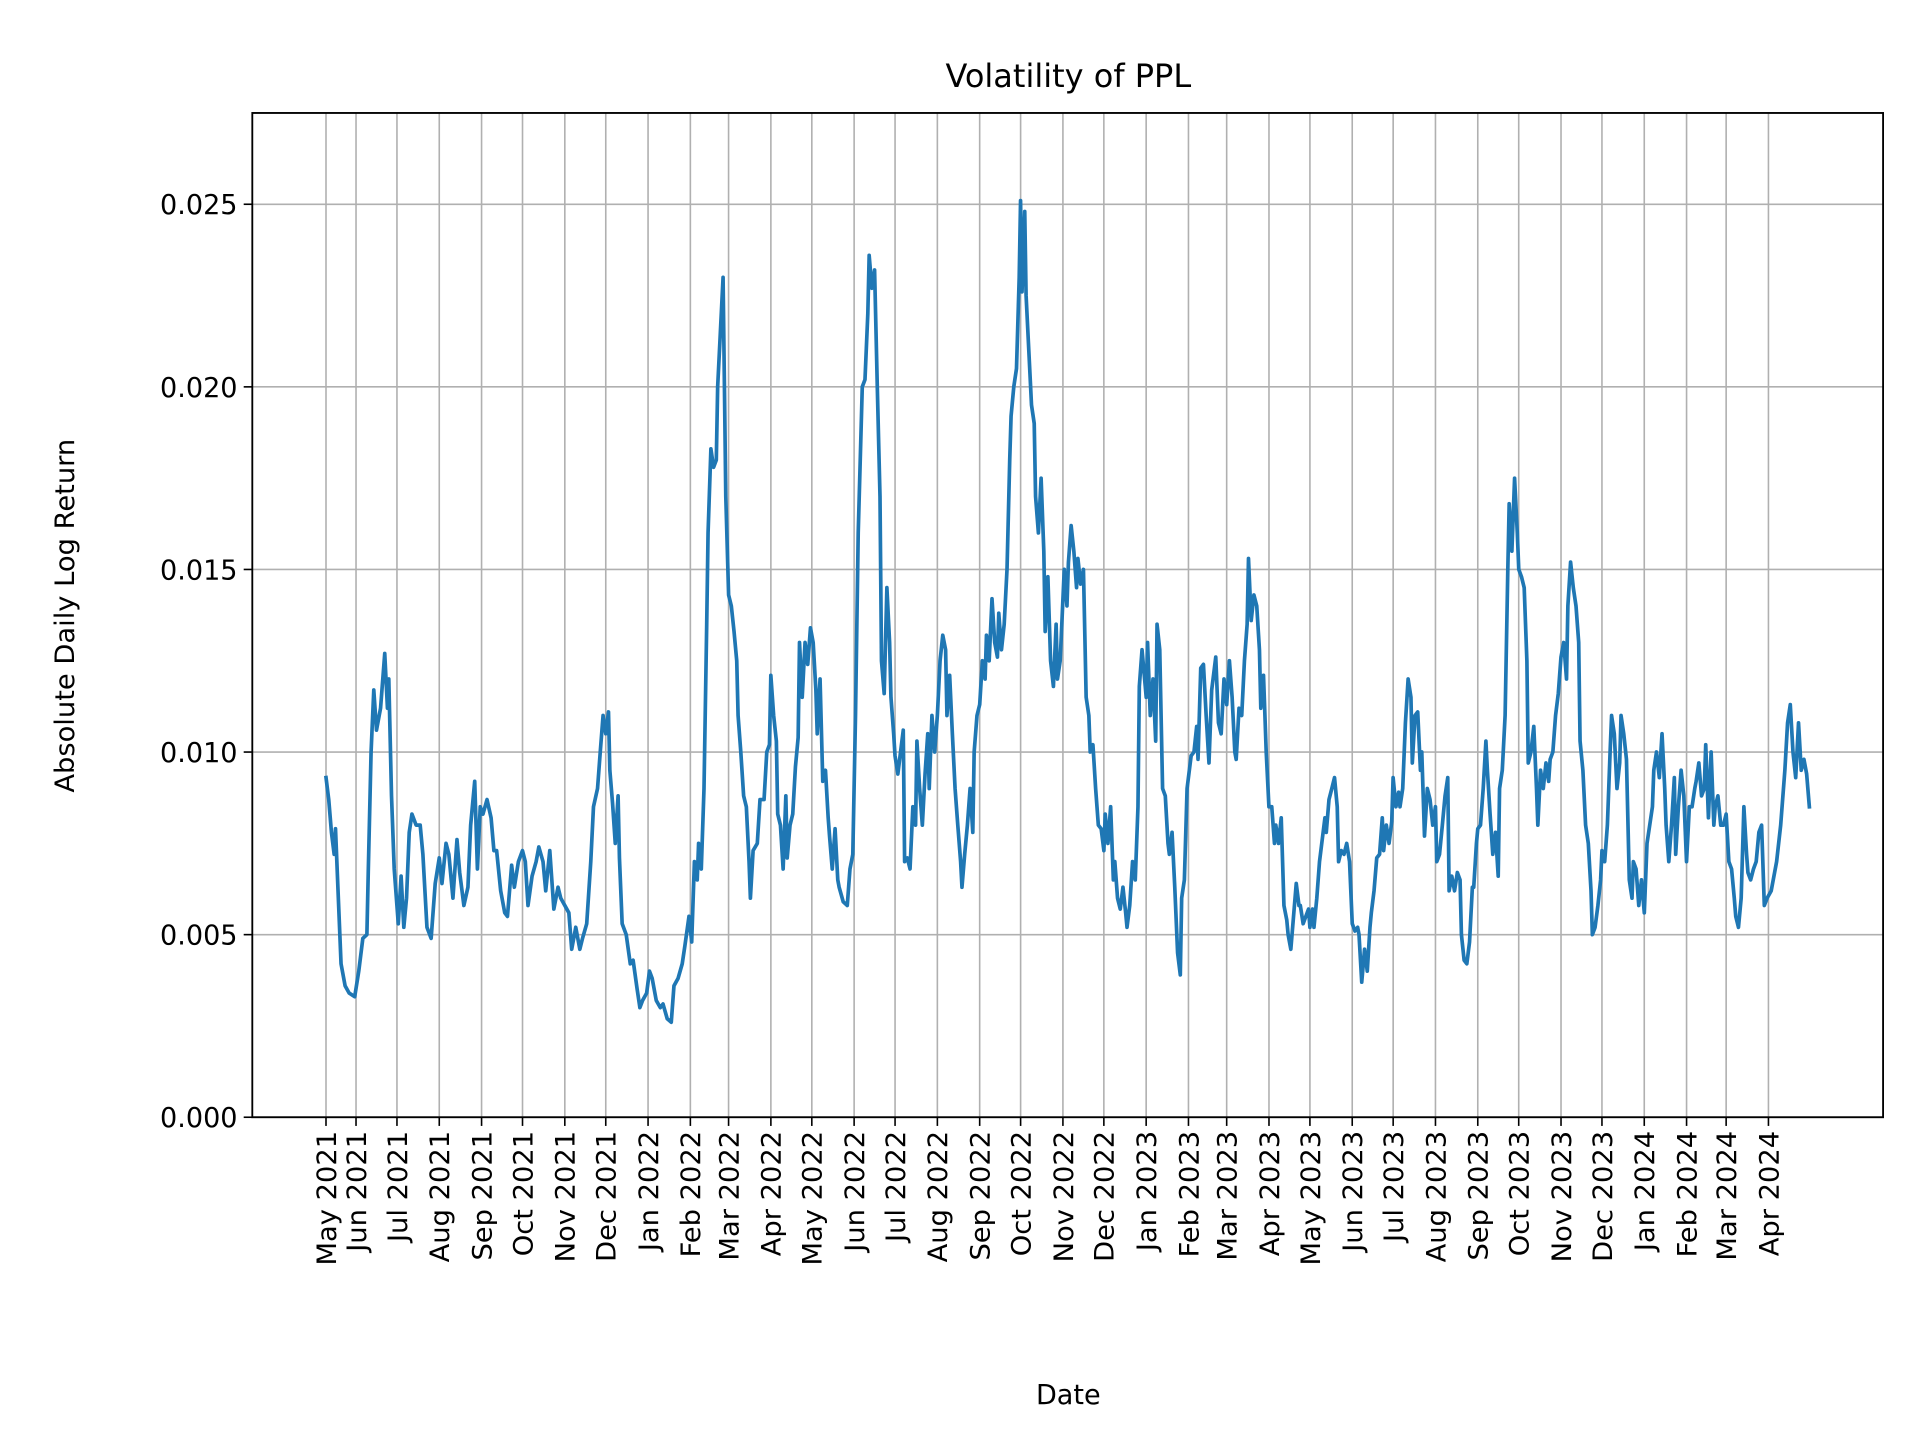  I want to click on y-tick-label: 0.010, so click(199, 753).